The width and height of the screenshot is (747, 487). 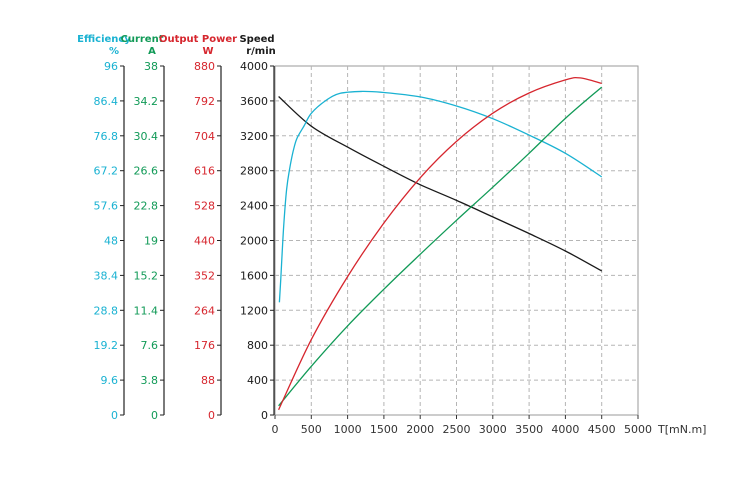 What do you see at coordinates (254, 241) in the screenshot?
I see `y-tick-label-speed: 2000` at bounding box center [254, 241].